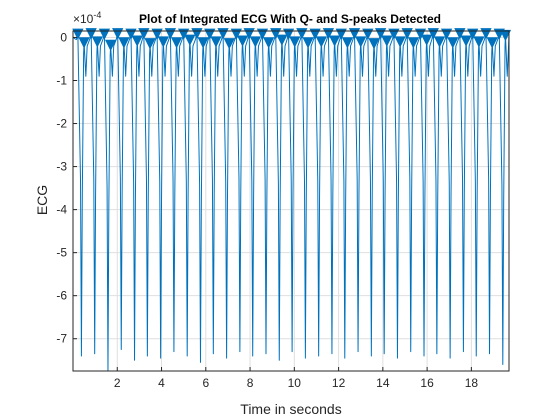 This screenshot has height=420, width=560. What do you see at coordinates (250, 383) in the screenshot?
I see `x-tick-label: 8` at bounding box center [250, 383].